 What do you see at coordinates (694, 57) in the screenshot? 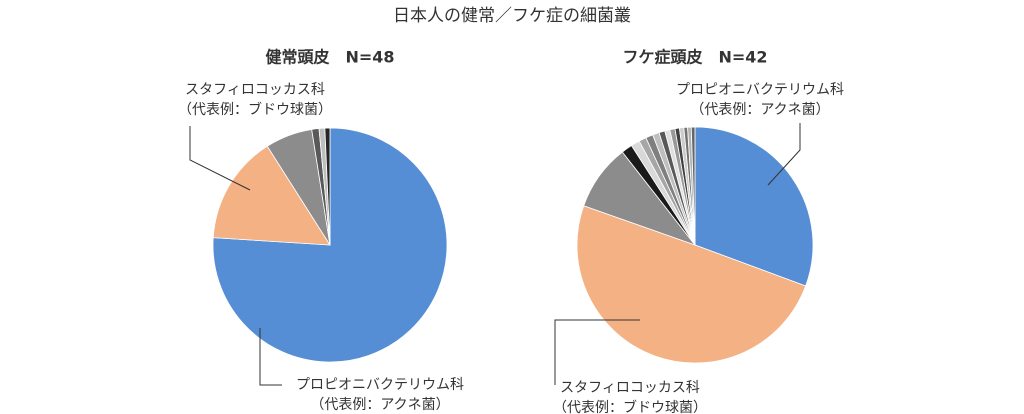
I see `chart-title: フケ症頭皮 N=42` at bounding box center [694, 57].